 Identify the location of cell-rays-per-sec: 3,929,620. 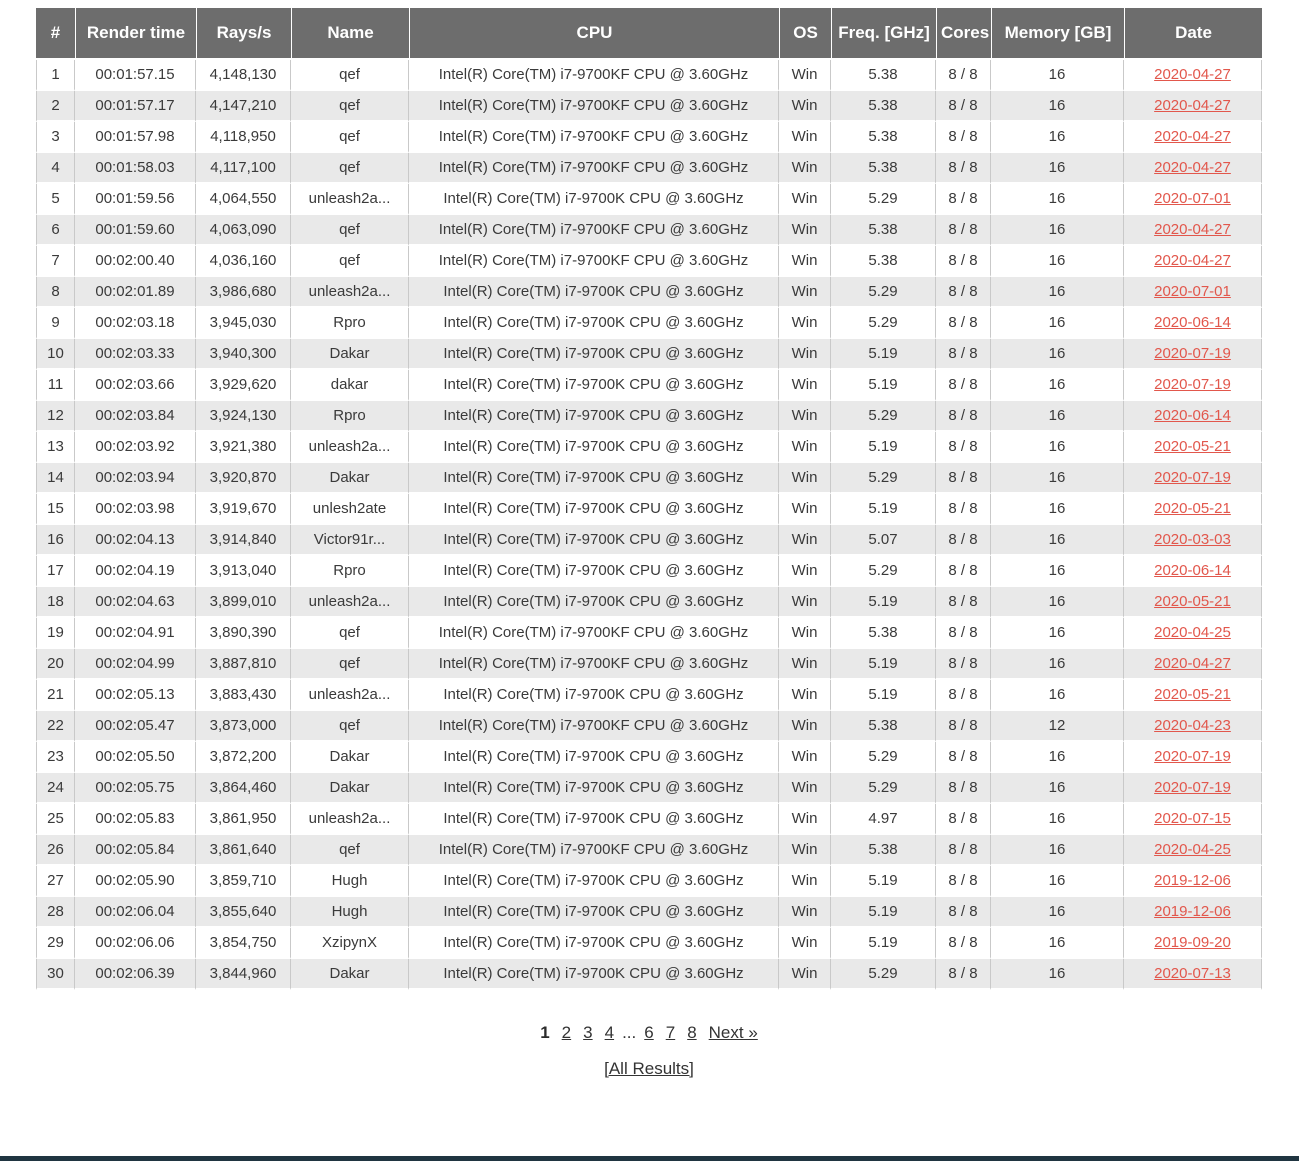
(243, 385).